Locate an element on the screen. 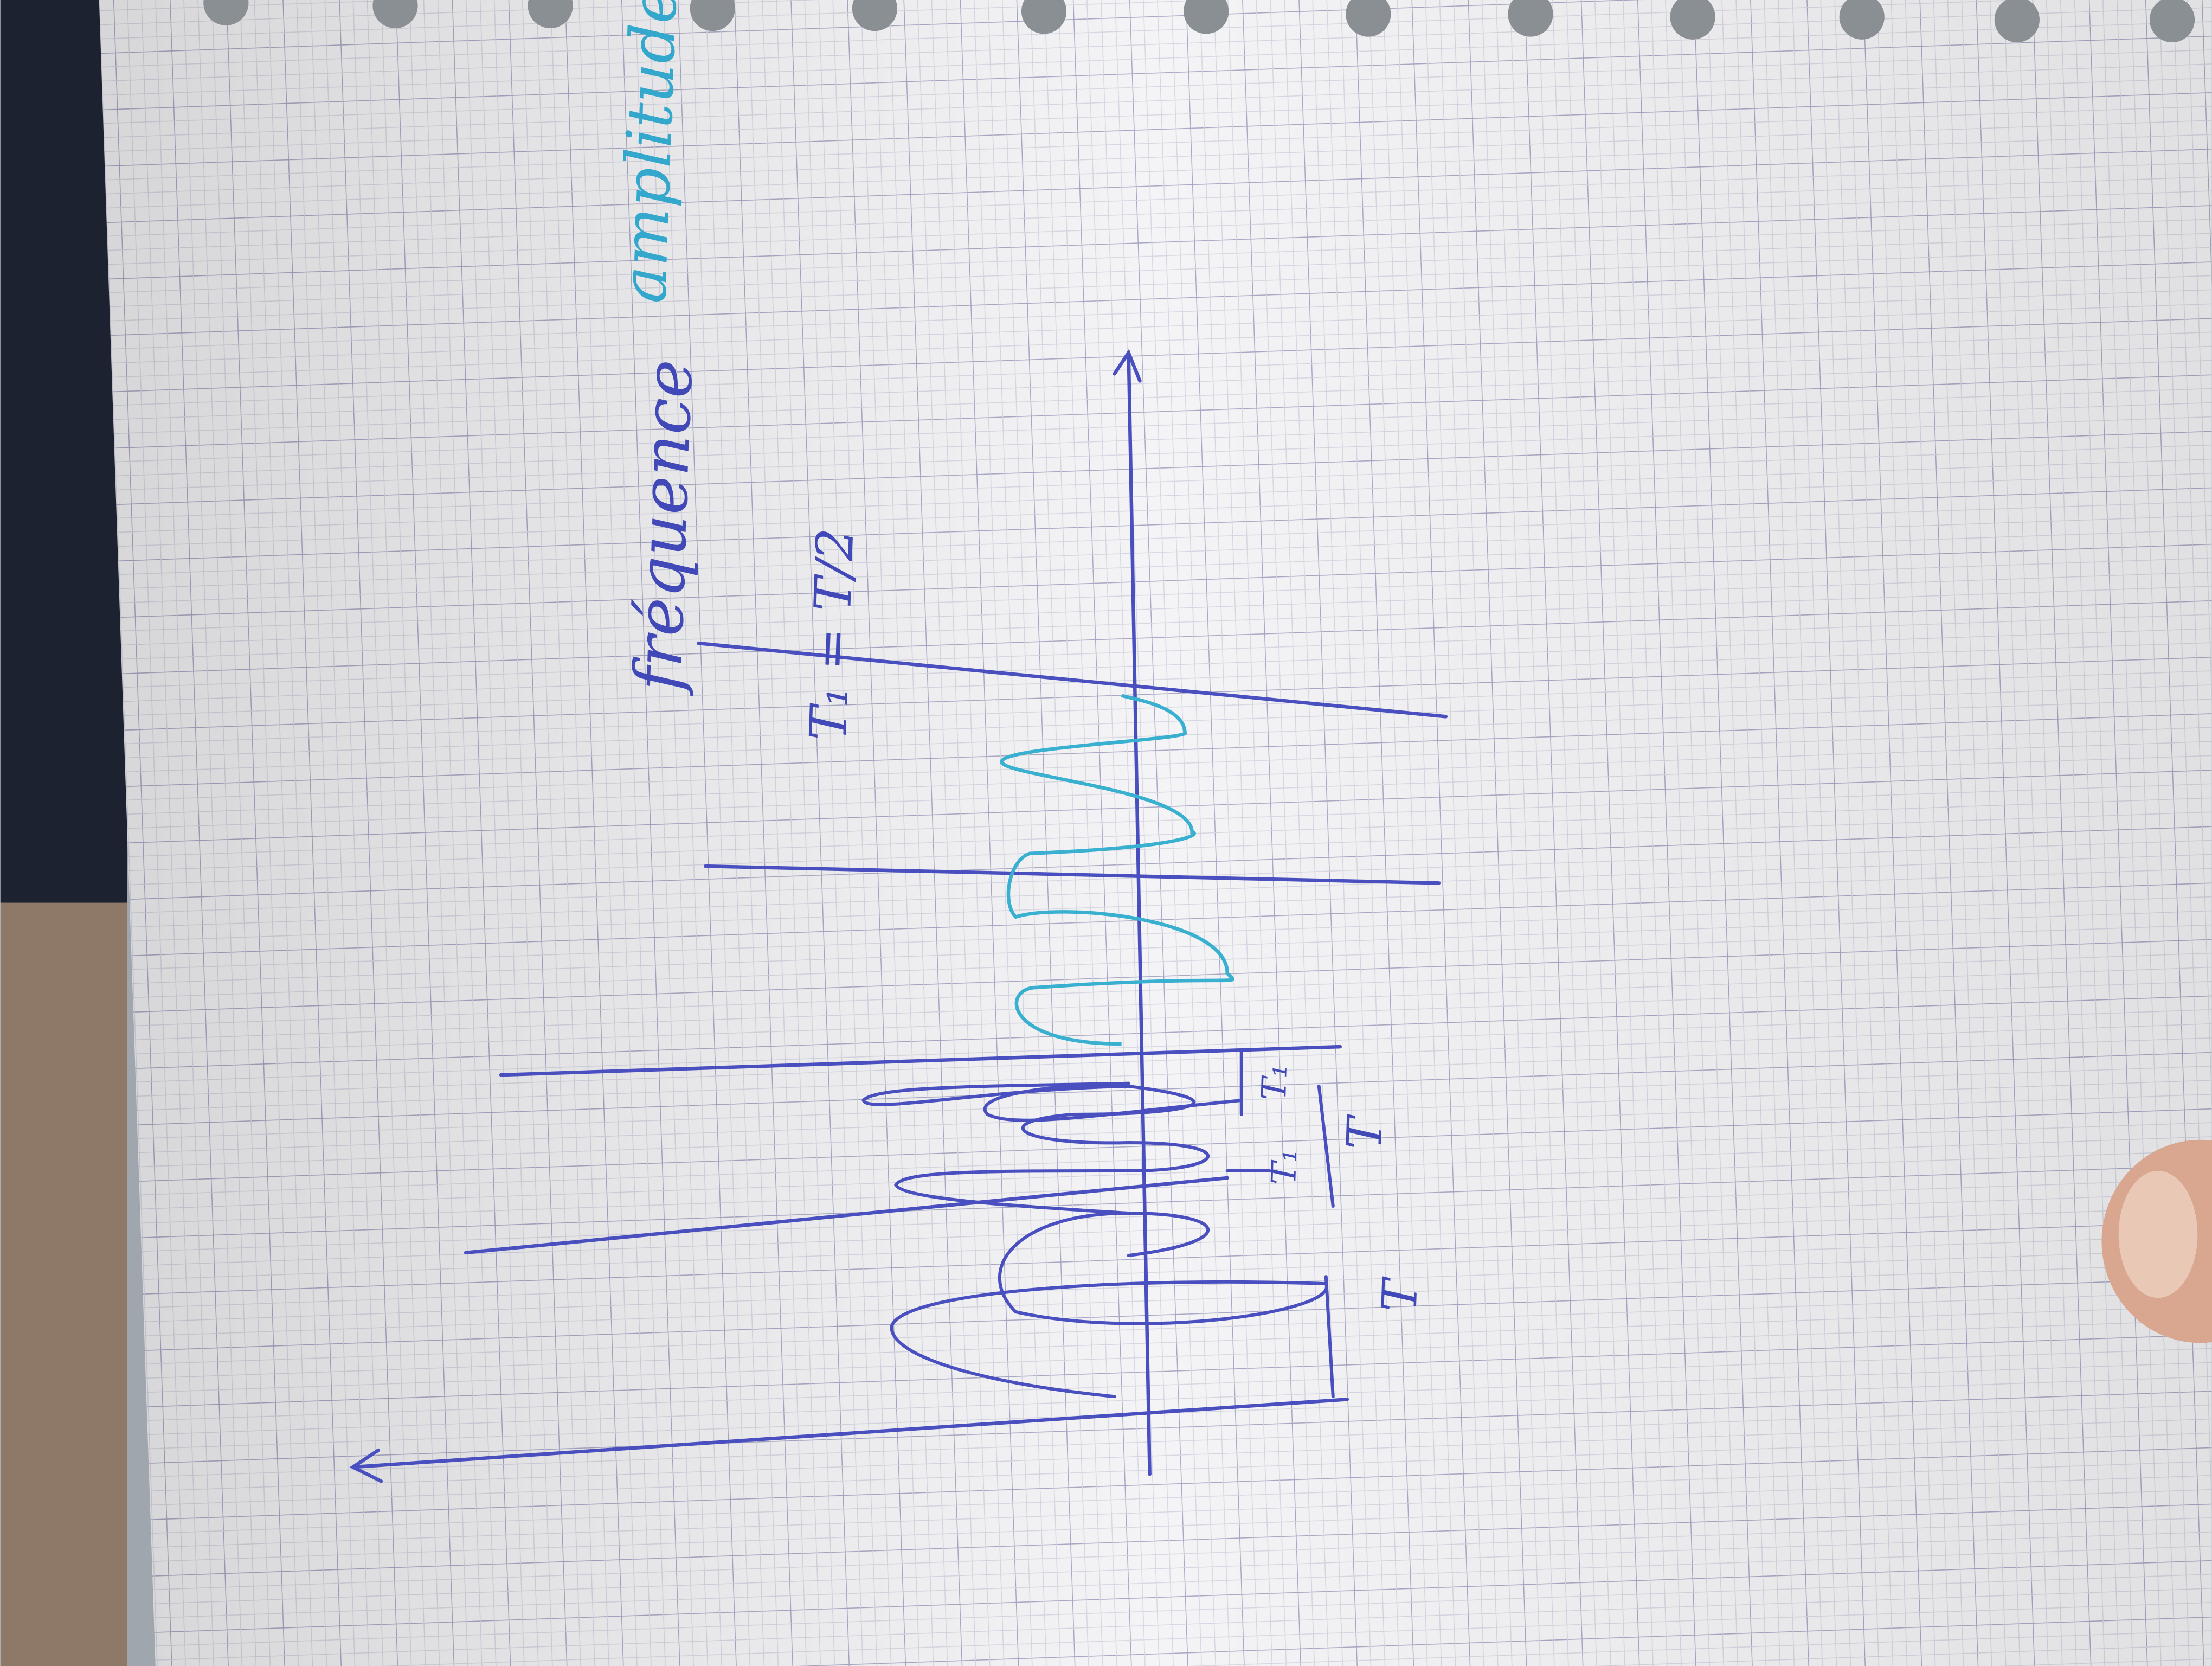  fingernail is located at coordinates (2158, 1234).